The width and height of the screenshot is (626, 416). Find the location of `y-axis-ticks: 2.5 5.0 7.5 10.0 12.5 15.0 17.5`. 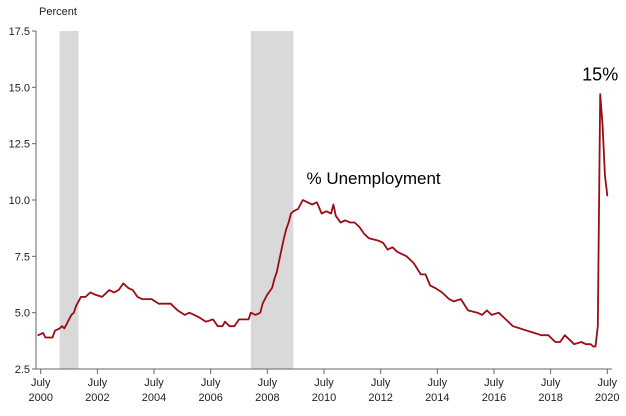

y-axis-ticks: 2.5 5.0 7.5 10.0 12.5 15.0 17.5 is located at coordinates (22, 201).